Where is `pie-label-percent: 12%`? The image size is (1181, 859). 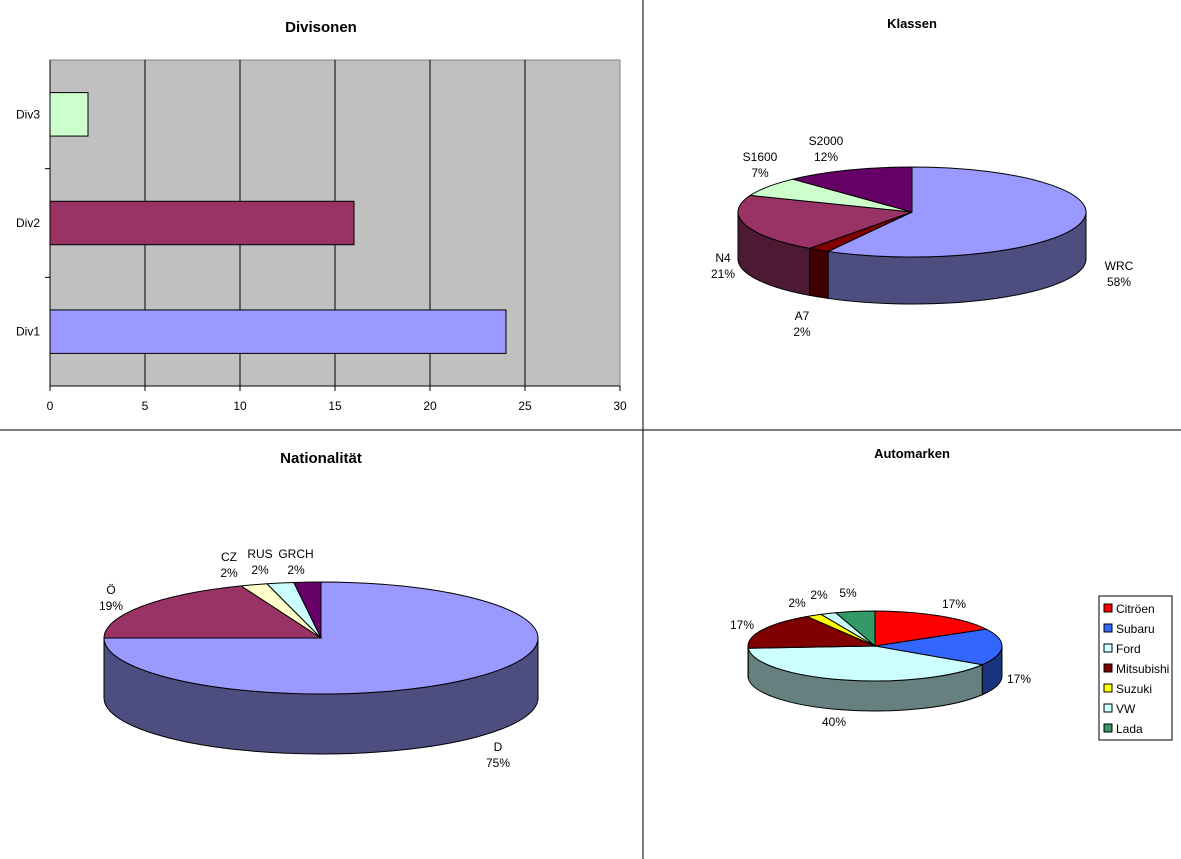
pie-label-percent: 12% is located at coordinates (826, 157).